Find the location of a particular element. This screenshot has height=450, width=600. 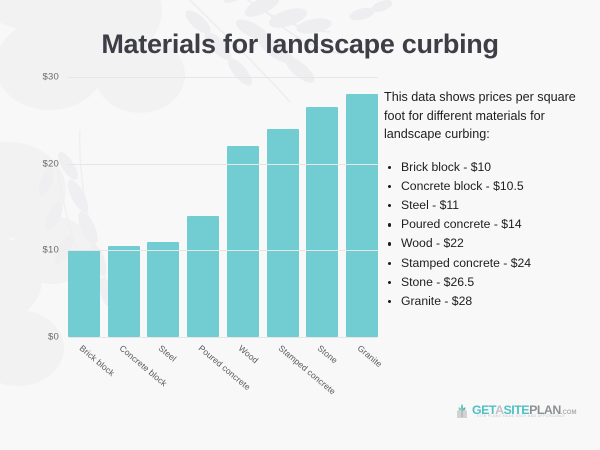

list-item-label: Stone - $26.5 is located at coordinates (438, 281).